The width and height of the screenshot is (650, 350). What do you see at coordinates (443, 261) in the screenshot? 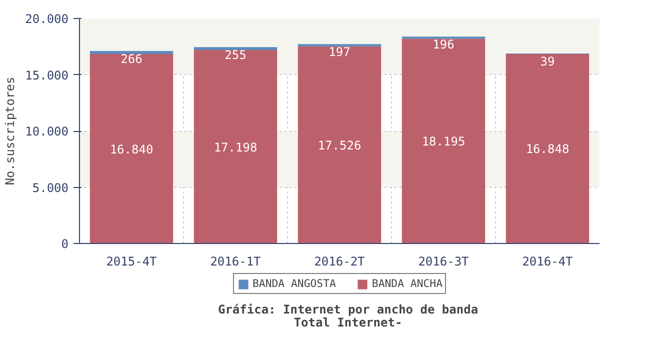
I see `x-tick-label: 2016-3T` at bounding box center [443, 261].